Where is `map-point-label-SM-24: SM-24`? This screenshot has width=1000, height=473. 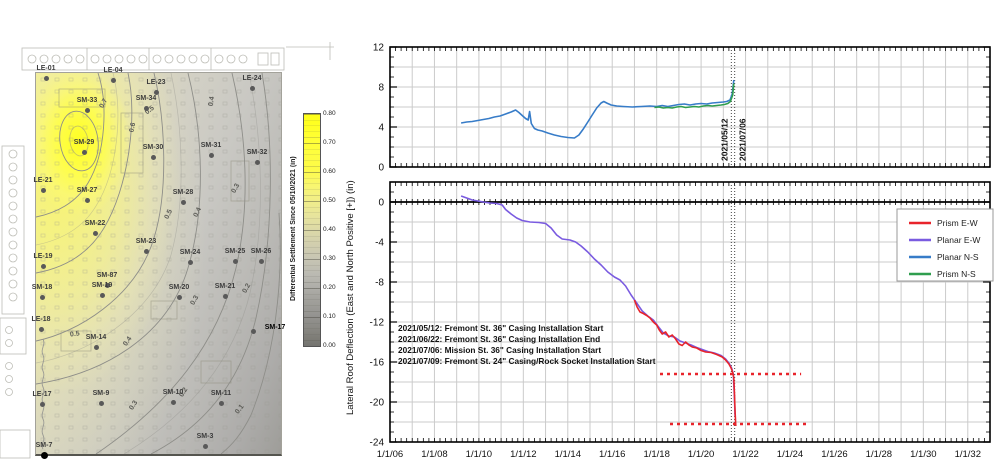
map-point-label-SM-24: SM-24 is located at coordinates (190, 252).